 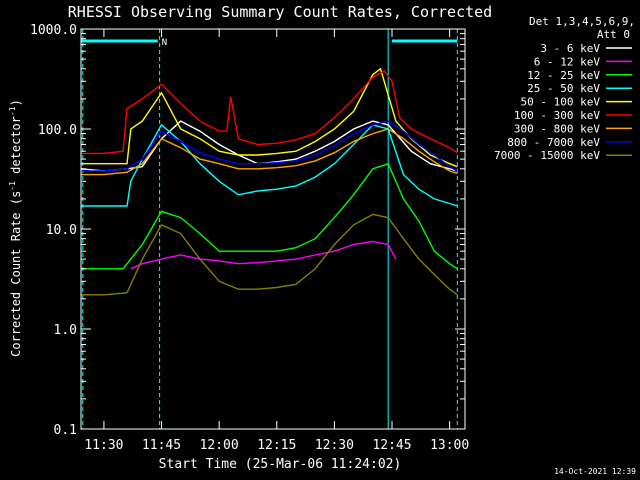 I want to click on legend-label: 3 - 6 keV, so click(x=570, y=48).